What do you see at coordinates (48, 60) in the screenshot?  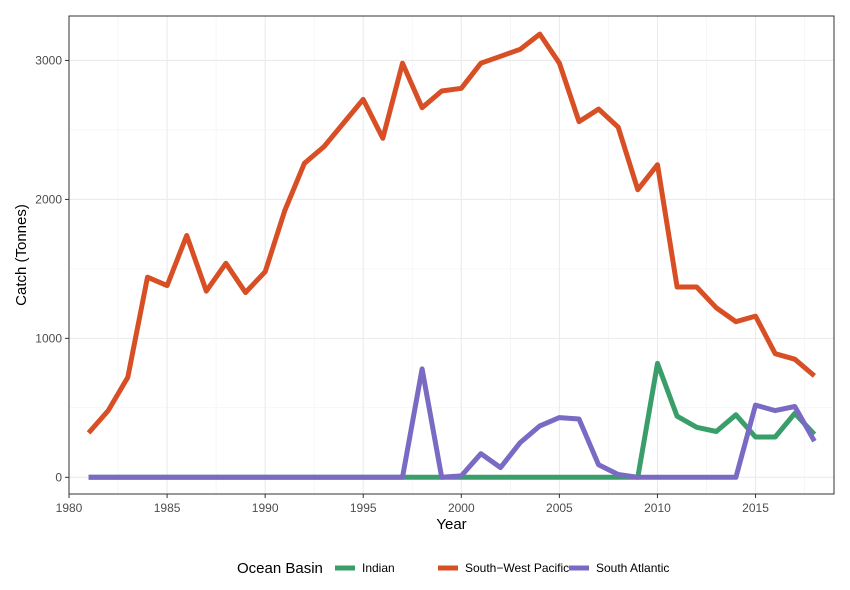 I see `y-tick-label: 3000` at bounding box center [48, 60].